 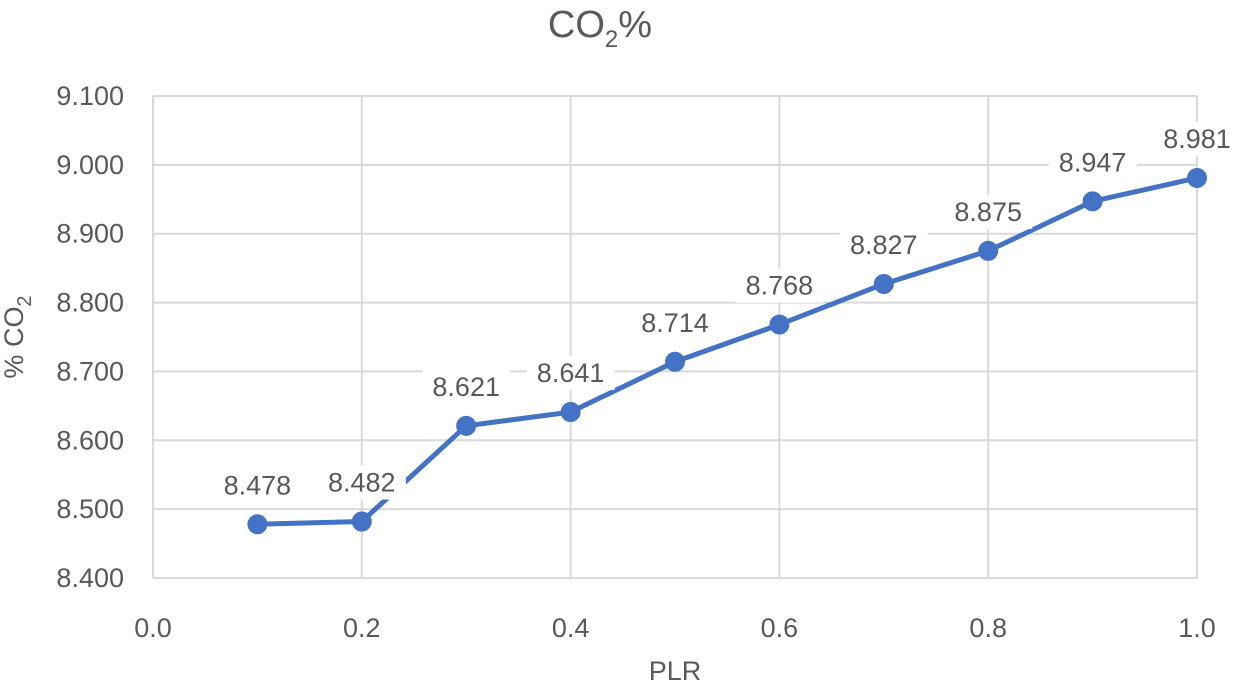 What do you see at coordinates (90, 96) in the screenshot?
I see `y-tick-label: 9.100` at bounding box center [90, 96].